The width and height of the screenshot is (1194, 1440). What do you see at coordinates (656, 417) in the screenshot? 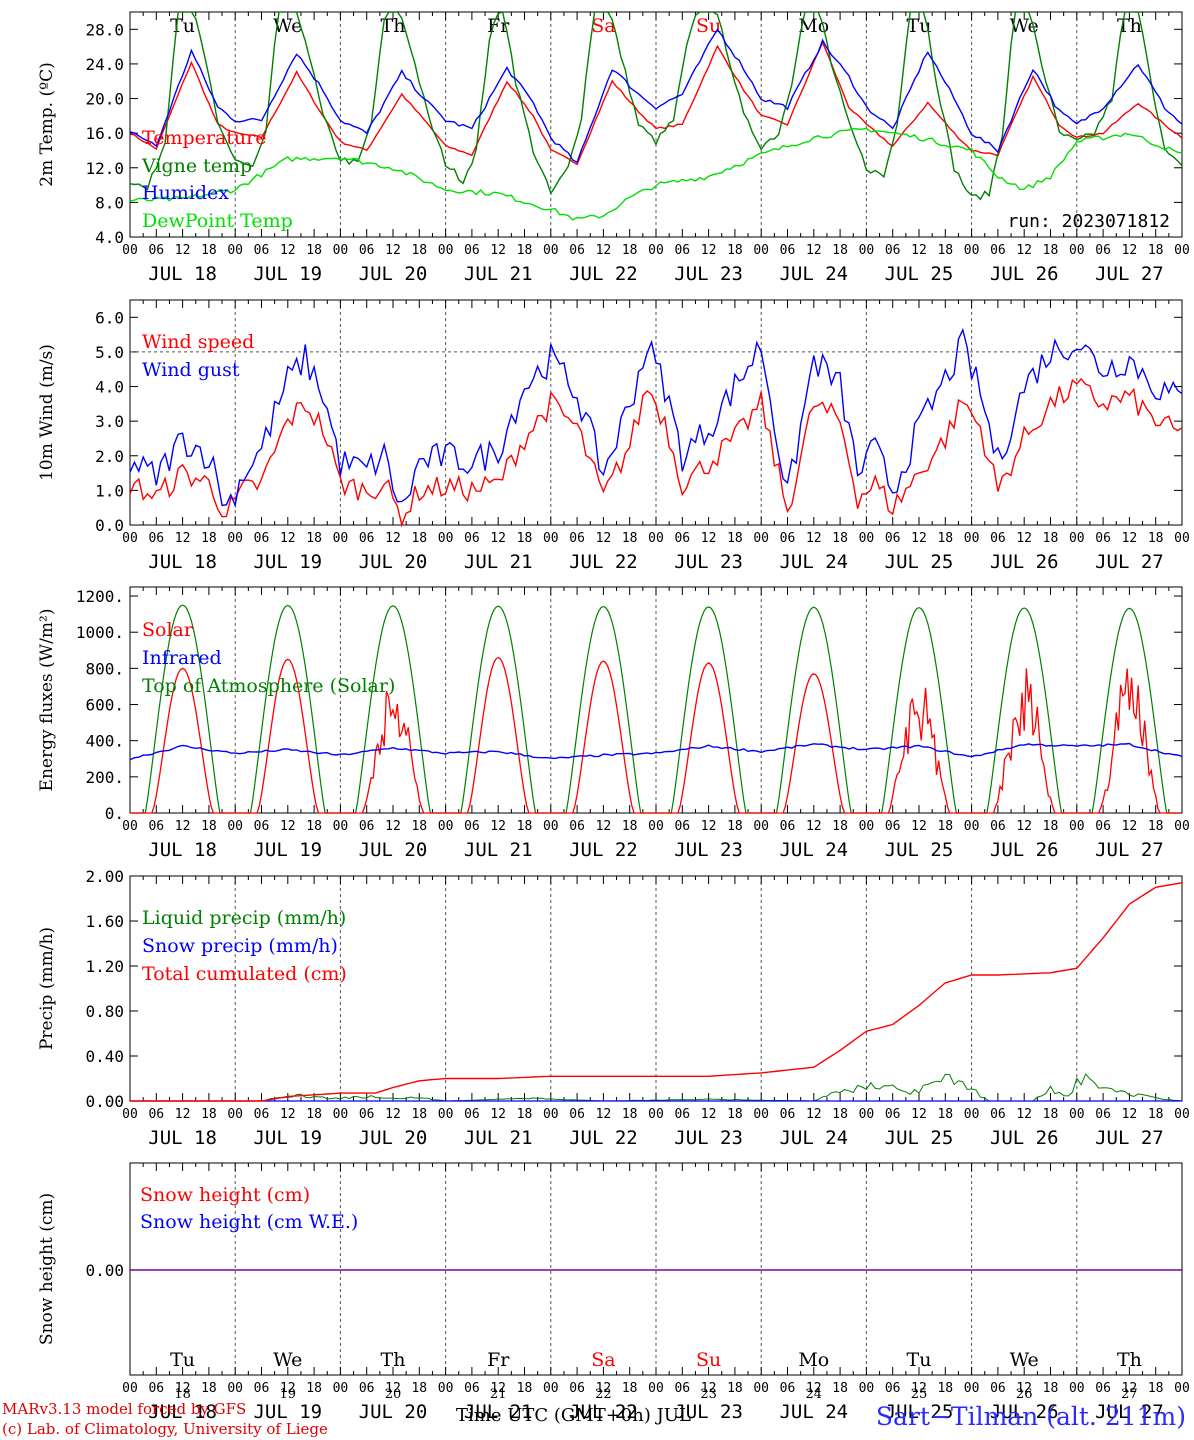
I see `series-wind-gust` at bounding box center [656, 417].